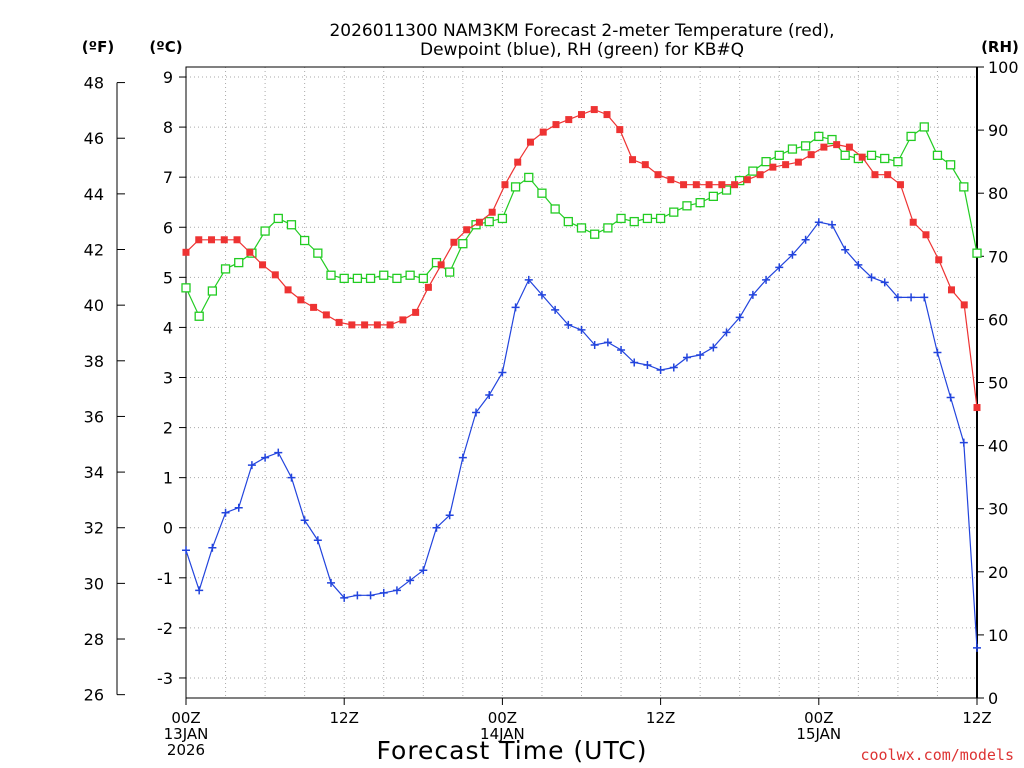  Describe the element at coordinates (165, 678) in the screenshot. I see `celsius-tick-label: -3` at that location.